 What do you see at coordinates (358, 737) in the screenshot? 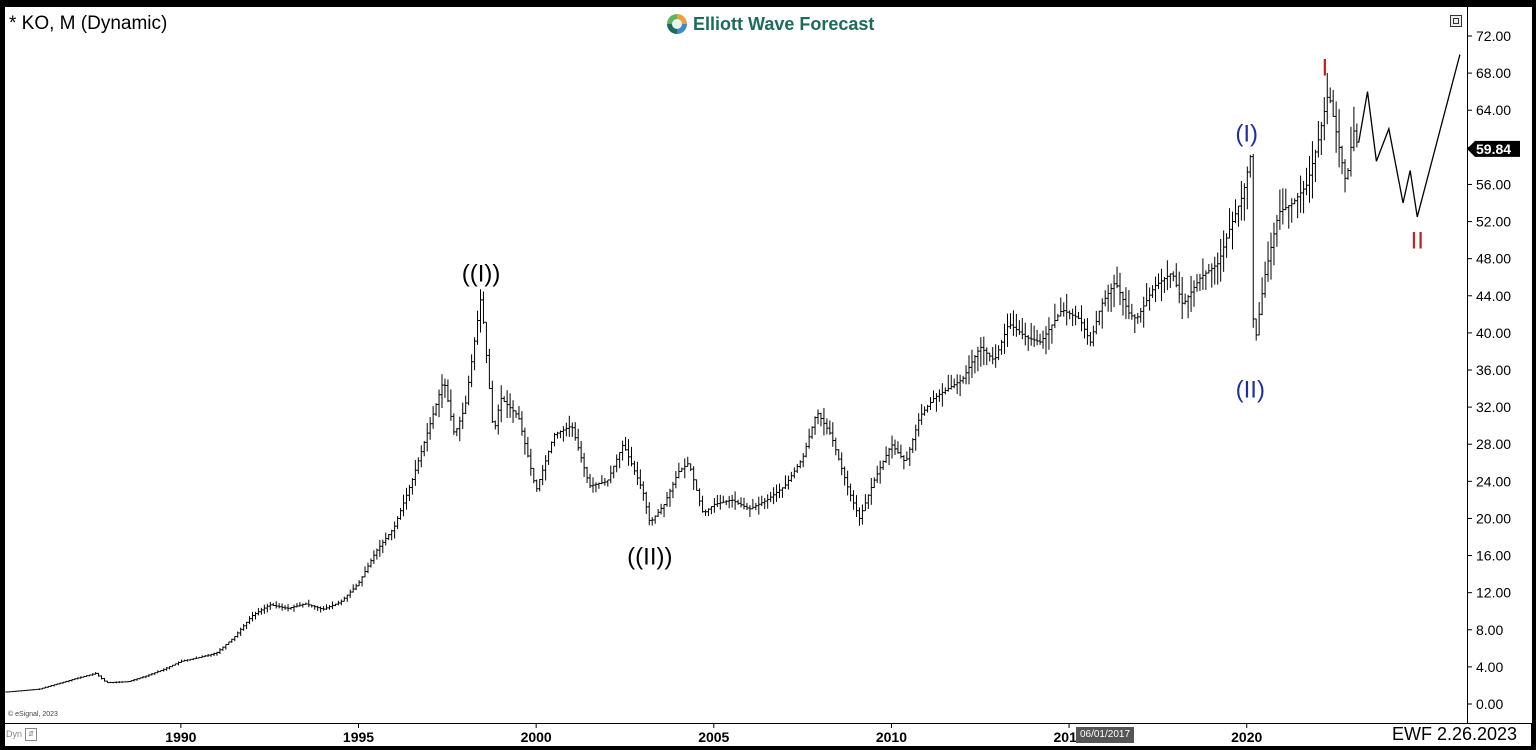
I see `x-tick-label: 1995` at bounding box center [358, 737].